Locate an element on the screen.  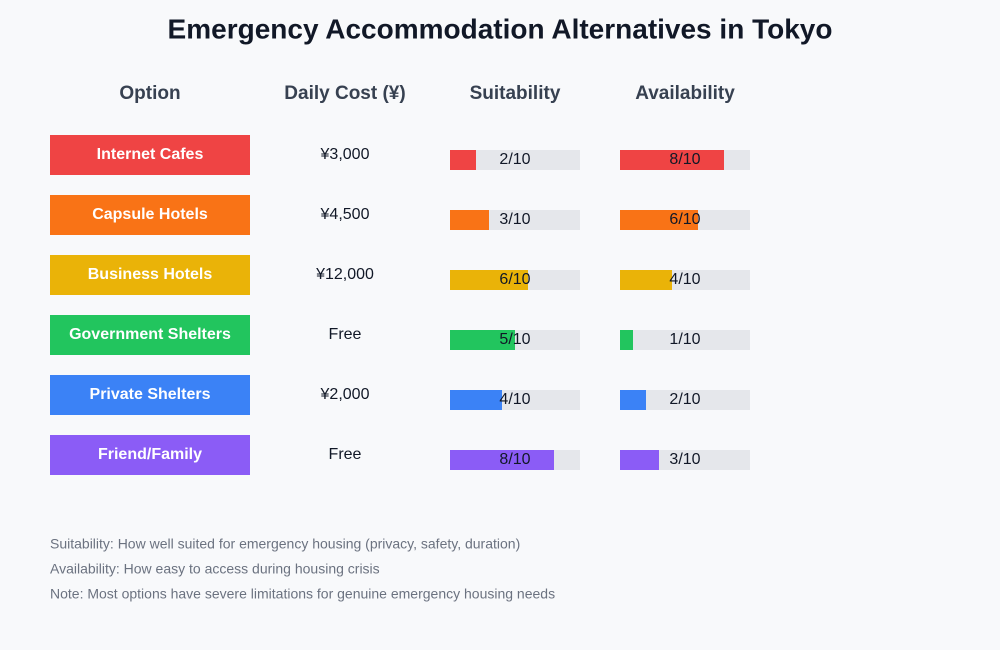
cost: ¥12,000 is located at coordinates (344, 274).